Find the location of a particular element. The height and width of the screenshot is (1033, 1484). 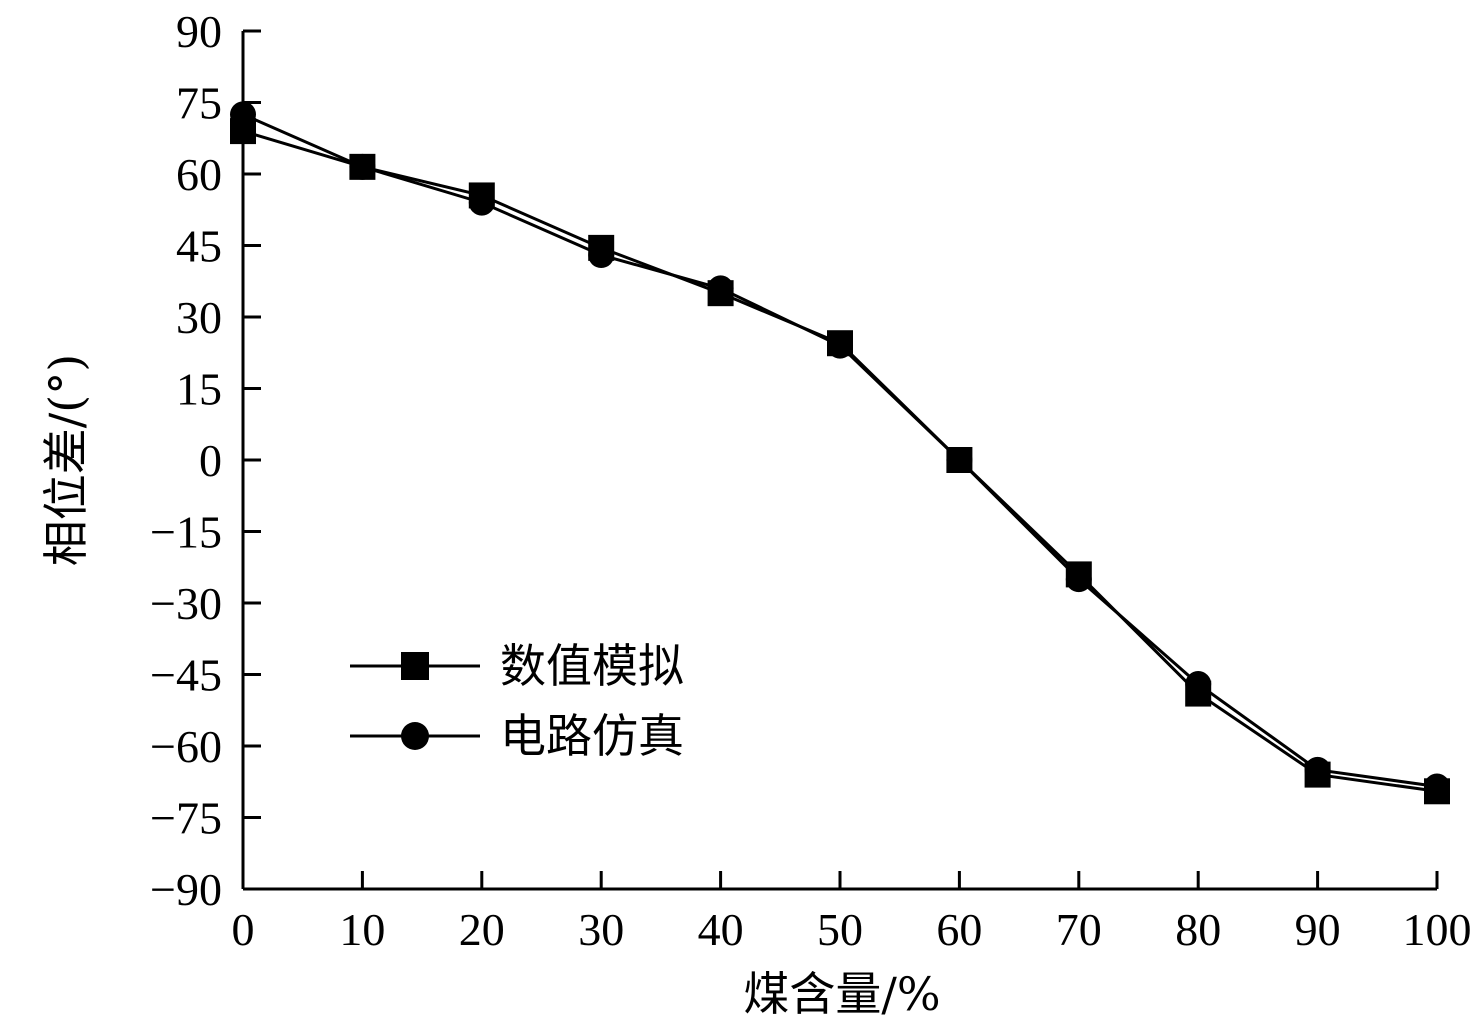

y-tick-label: −15 is located at coordinates (186, 532).